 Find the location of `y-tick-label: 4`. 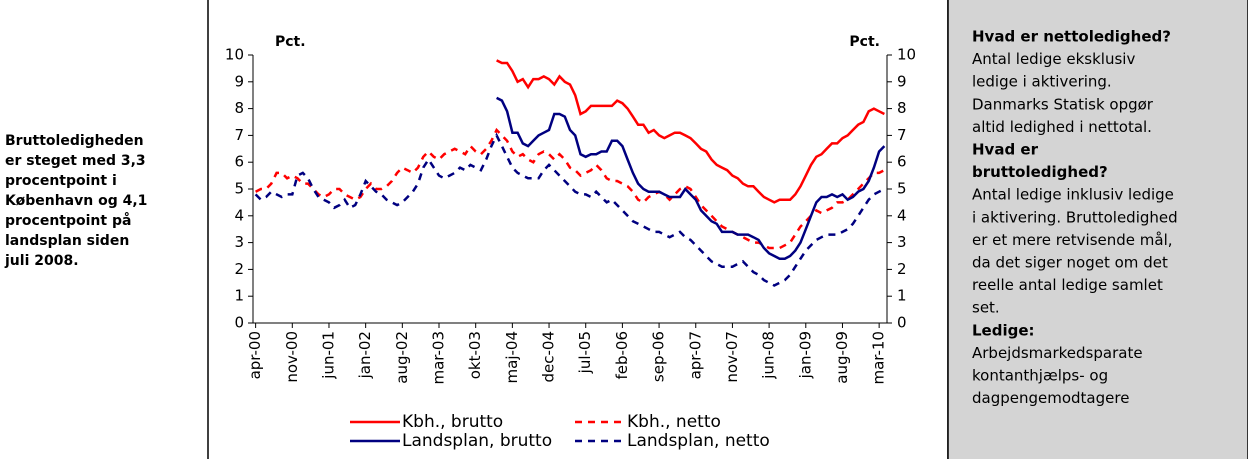

y-tick-label: 4 is located at coordinates (239, 215).